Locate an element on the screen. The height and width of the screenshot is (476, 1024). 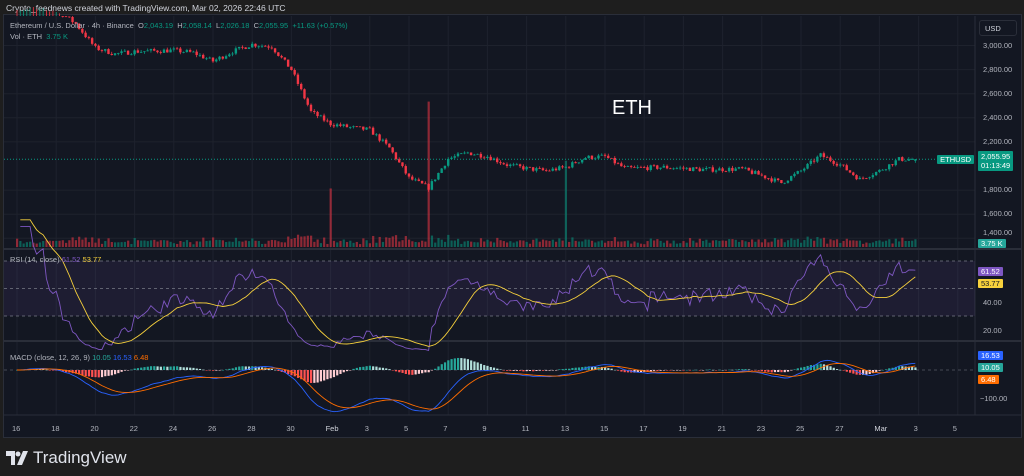
time-tick: 16 is located at coordinates (16, 428).